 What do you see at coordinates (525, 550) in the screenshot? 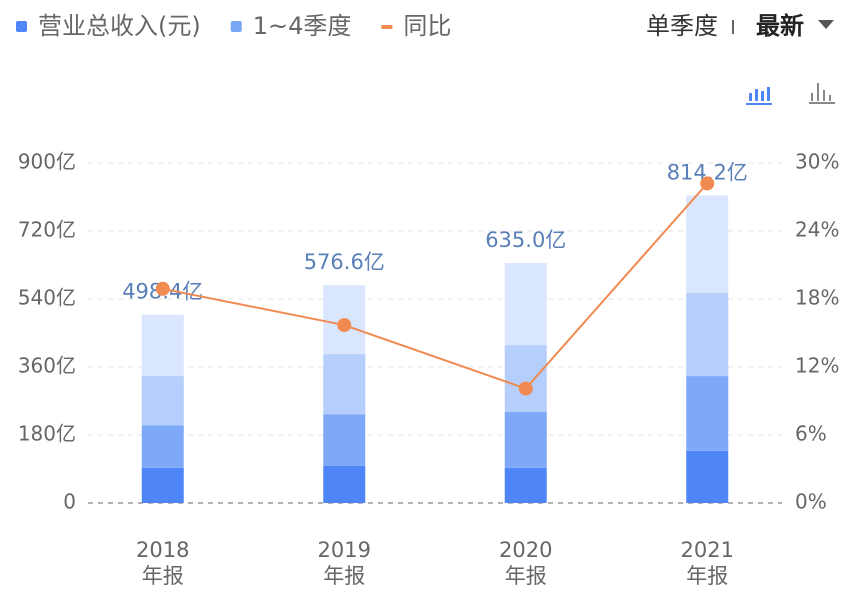
I see `x-tick-label: 2020` at bounding box center [525, 550].